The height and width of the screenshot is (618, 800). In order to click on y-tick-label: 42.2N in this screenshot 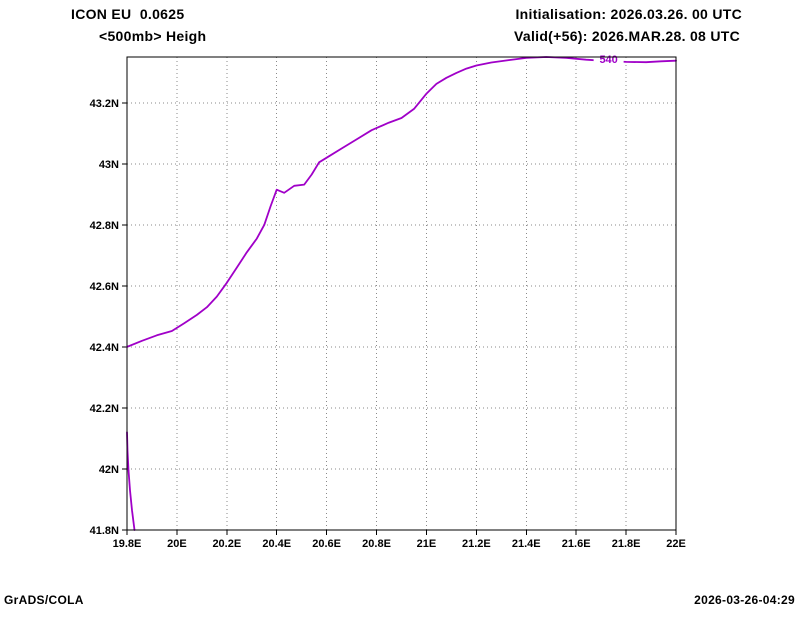, I will do `click(104, 409)`.